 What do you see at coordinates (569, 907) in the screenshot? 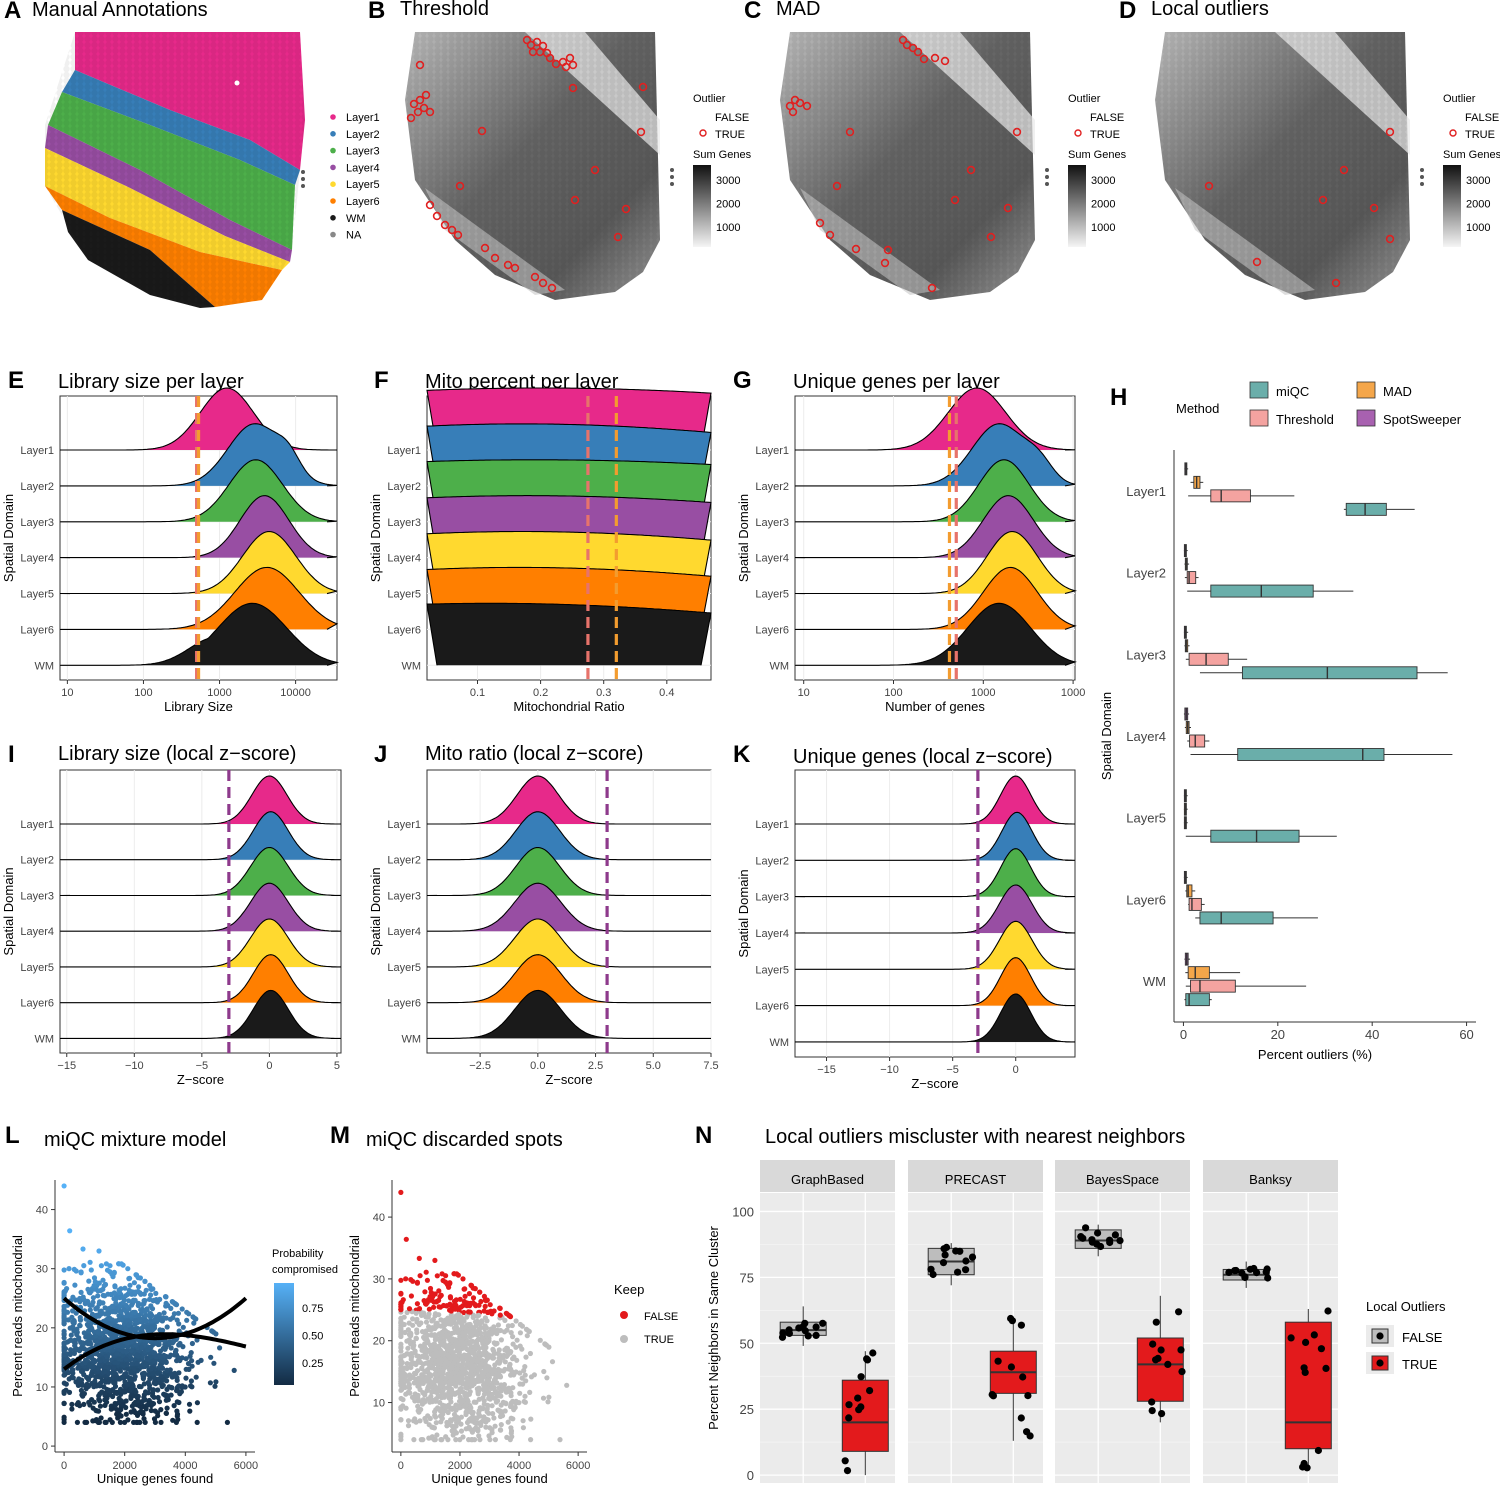
I see `ridge-line-layer4` at bounding box center [569, 907].